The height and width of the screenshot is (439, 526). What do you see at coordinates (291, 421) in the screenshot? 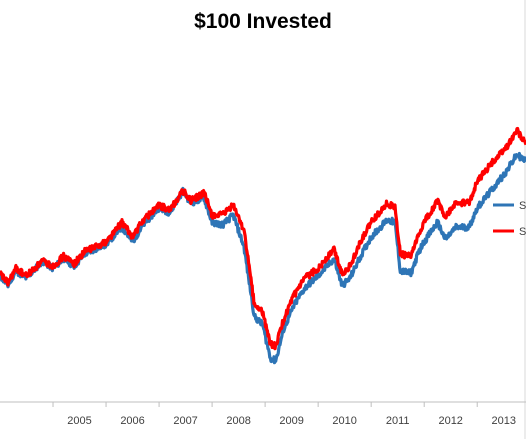
I see `x-tick-label: 2009` at bounding box center [291, 421].